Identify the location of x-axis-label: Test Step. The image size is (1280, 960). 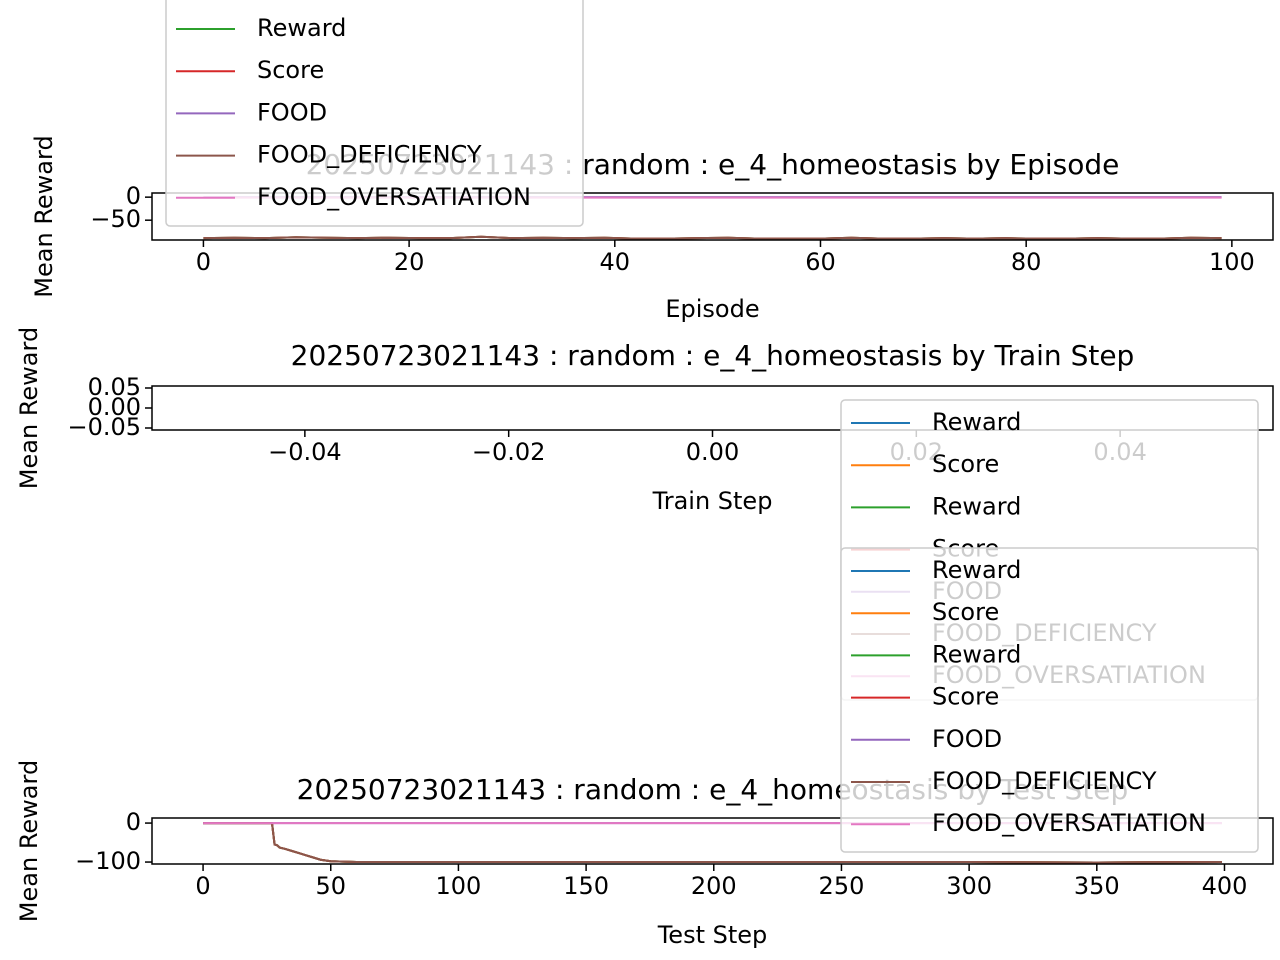
(712, 935).